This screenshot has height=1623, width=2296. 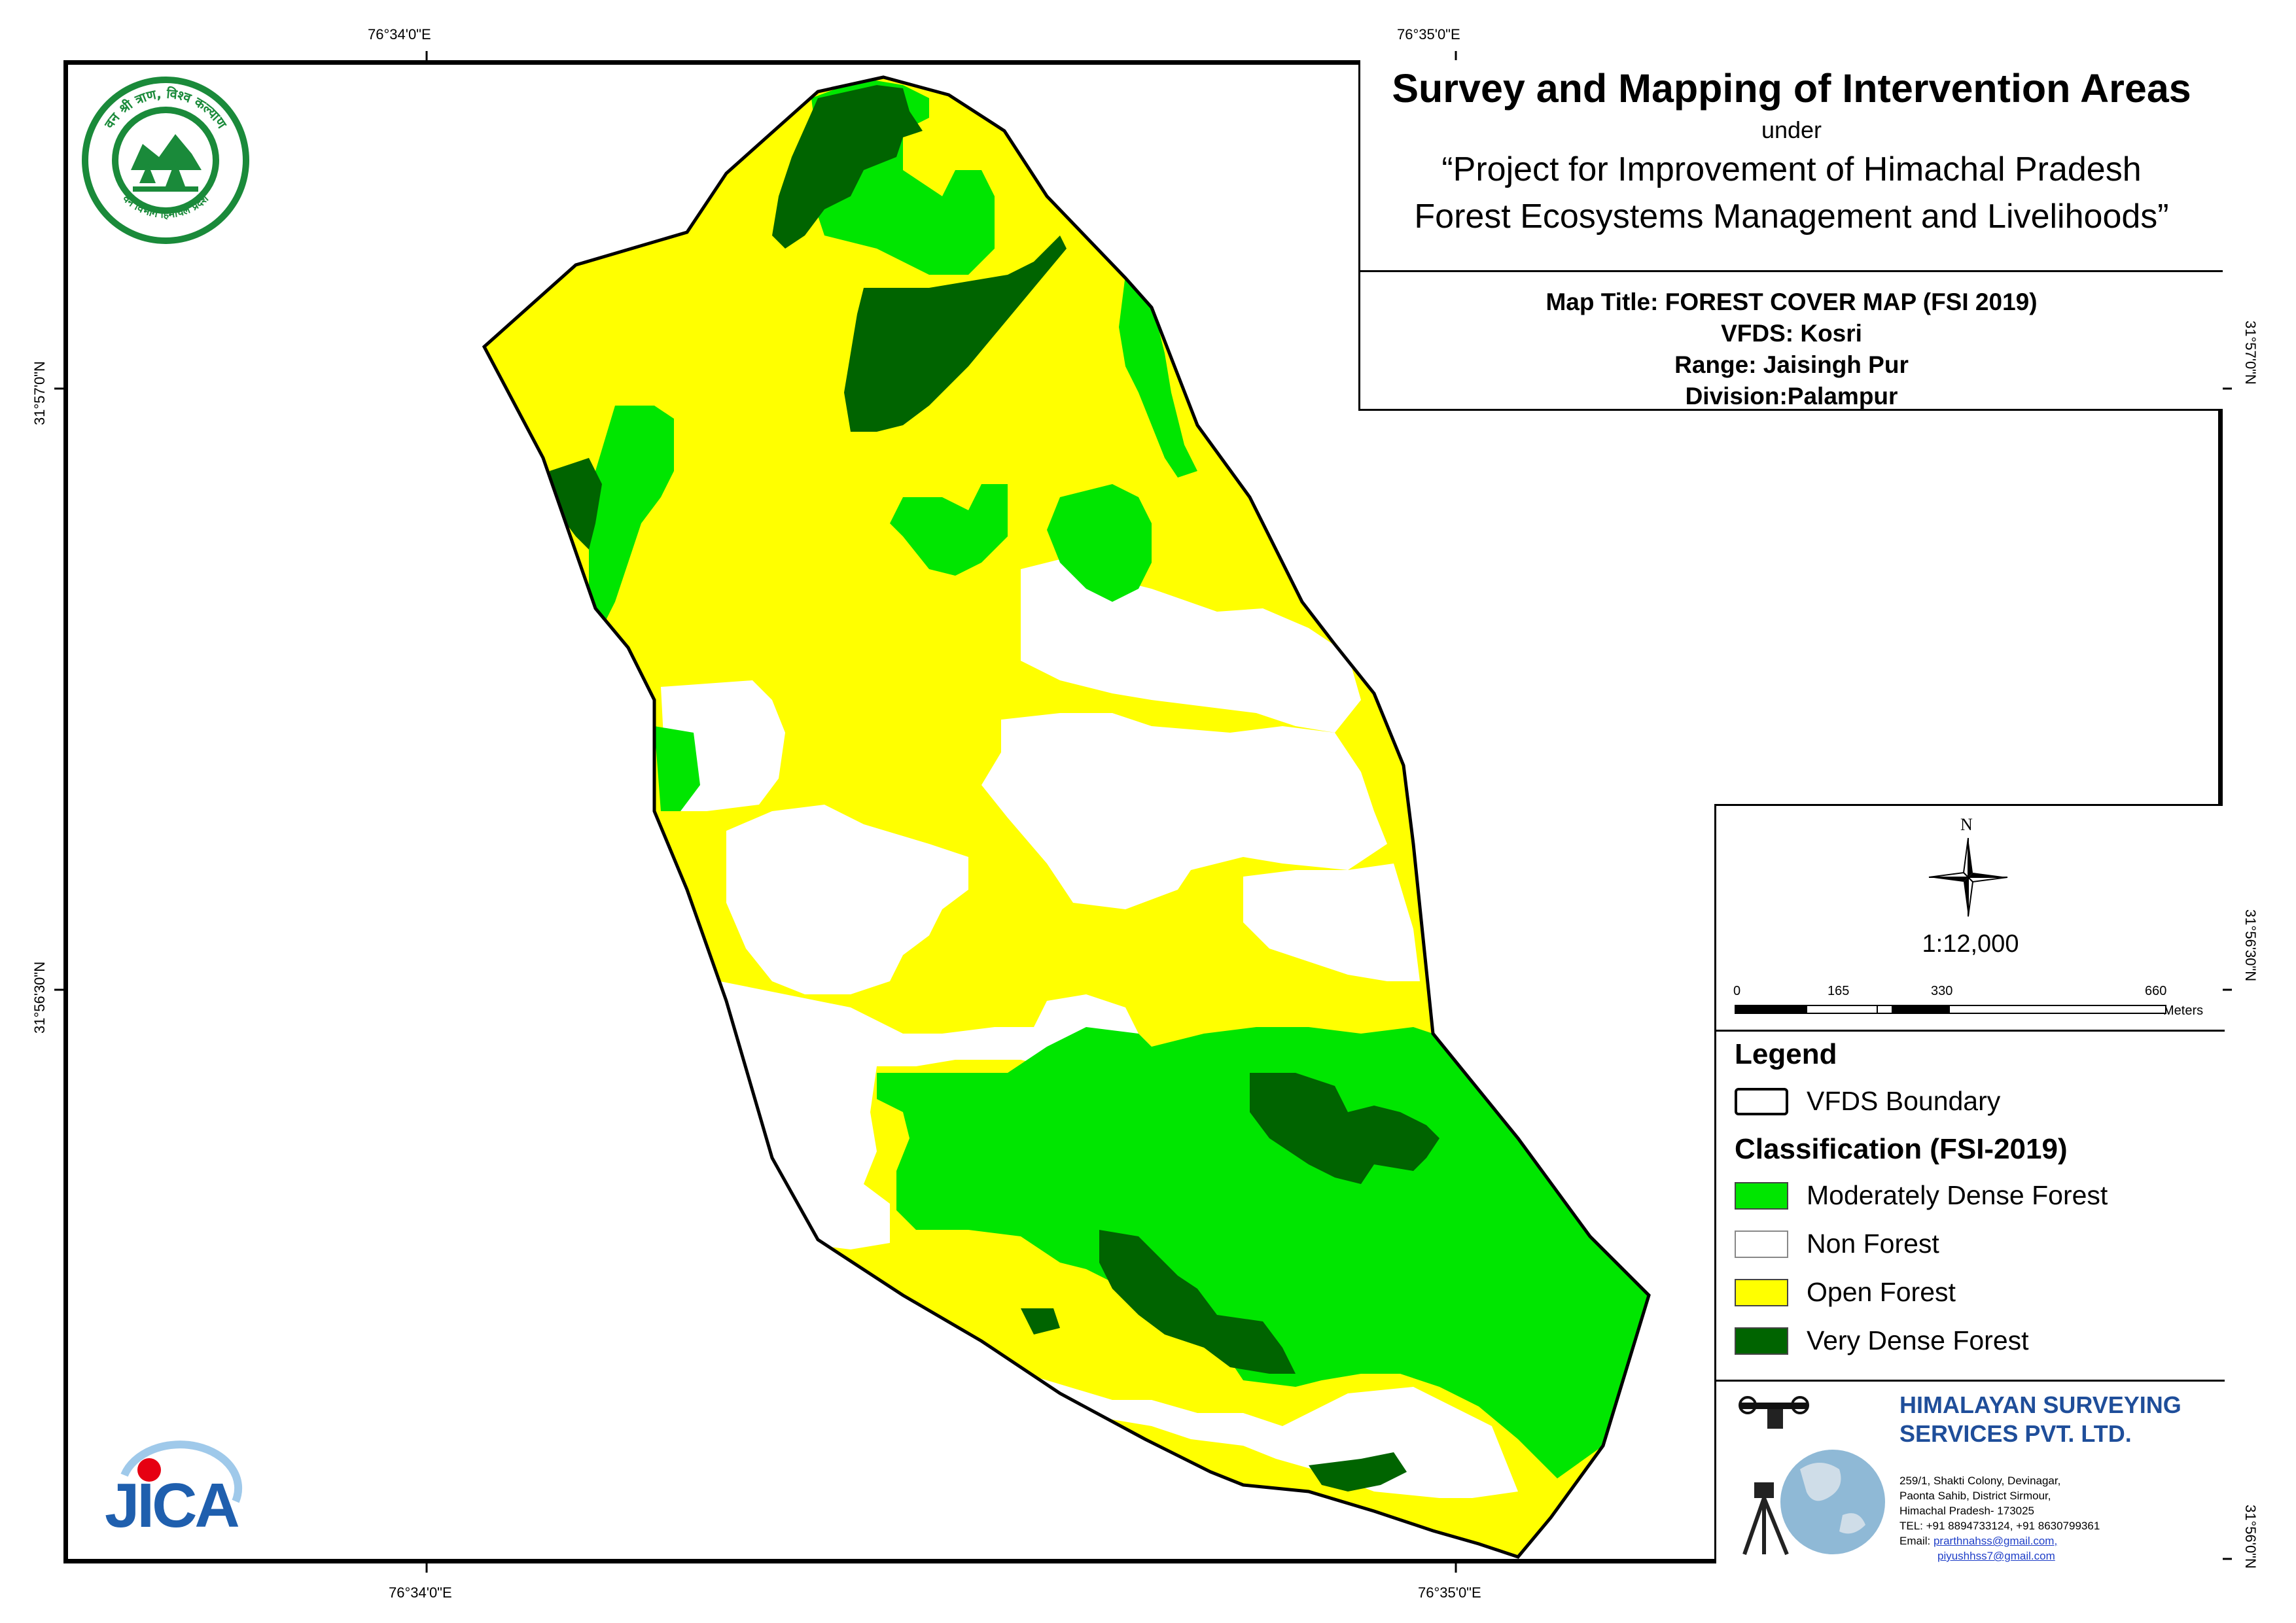 I want to click on legend-title: Legend, so click(x=1786, y=1054).